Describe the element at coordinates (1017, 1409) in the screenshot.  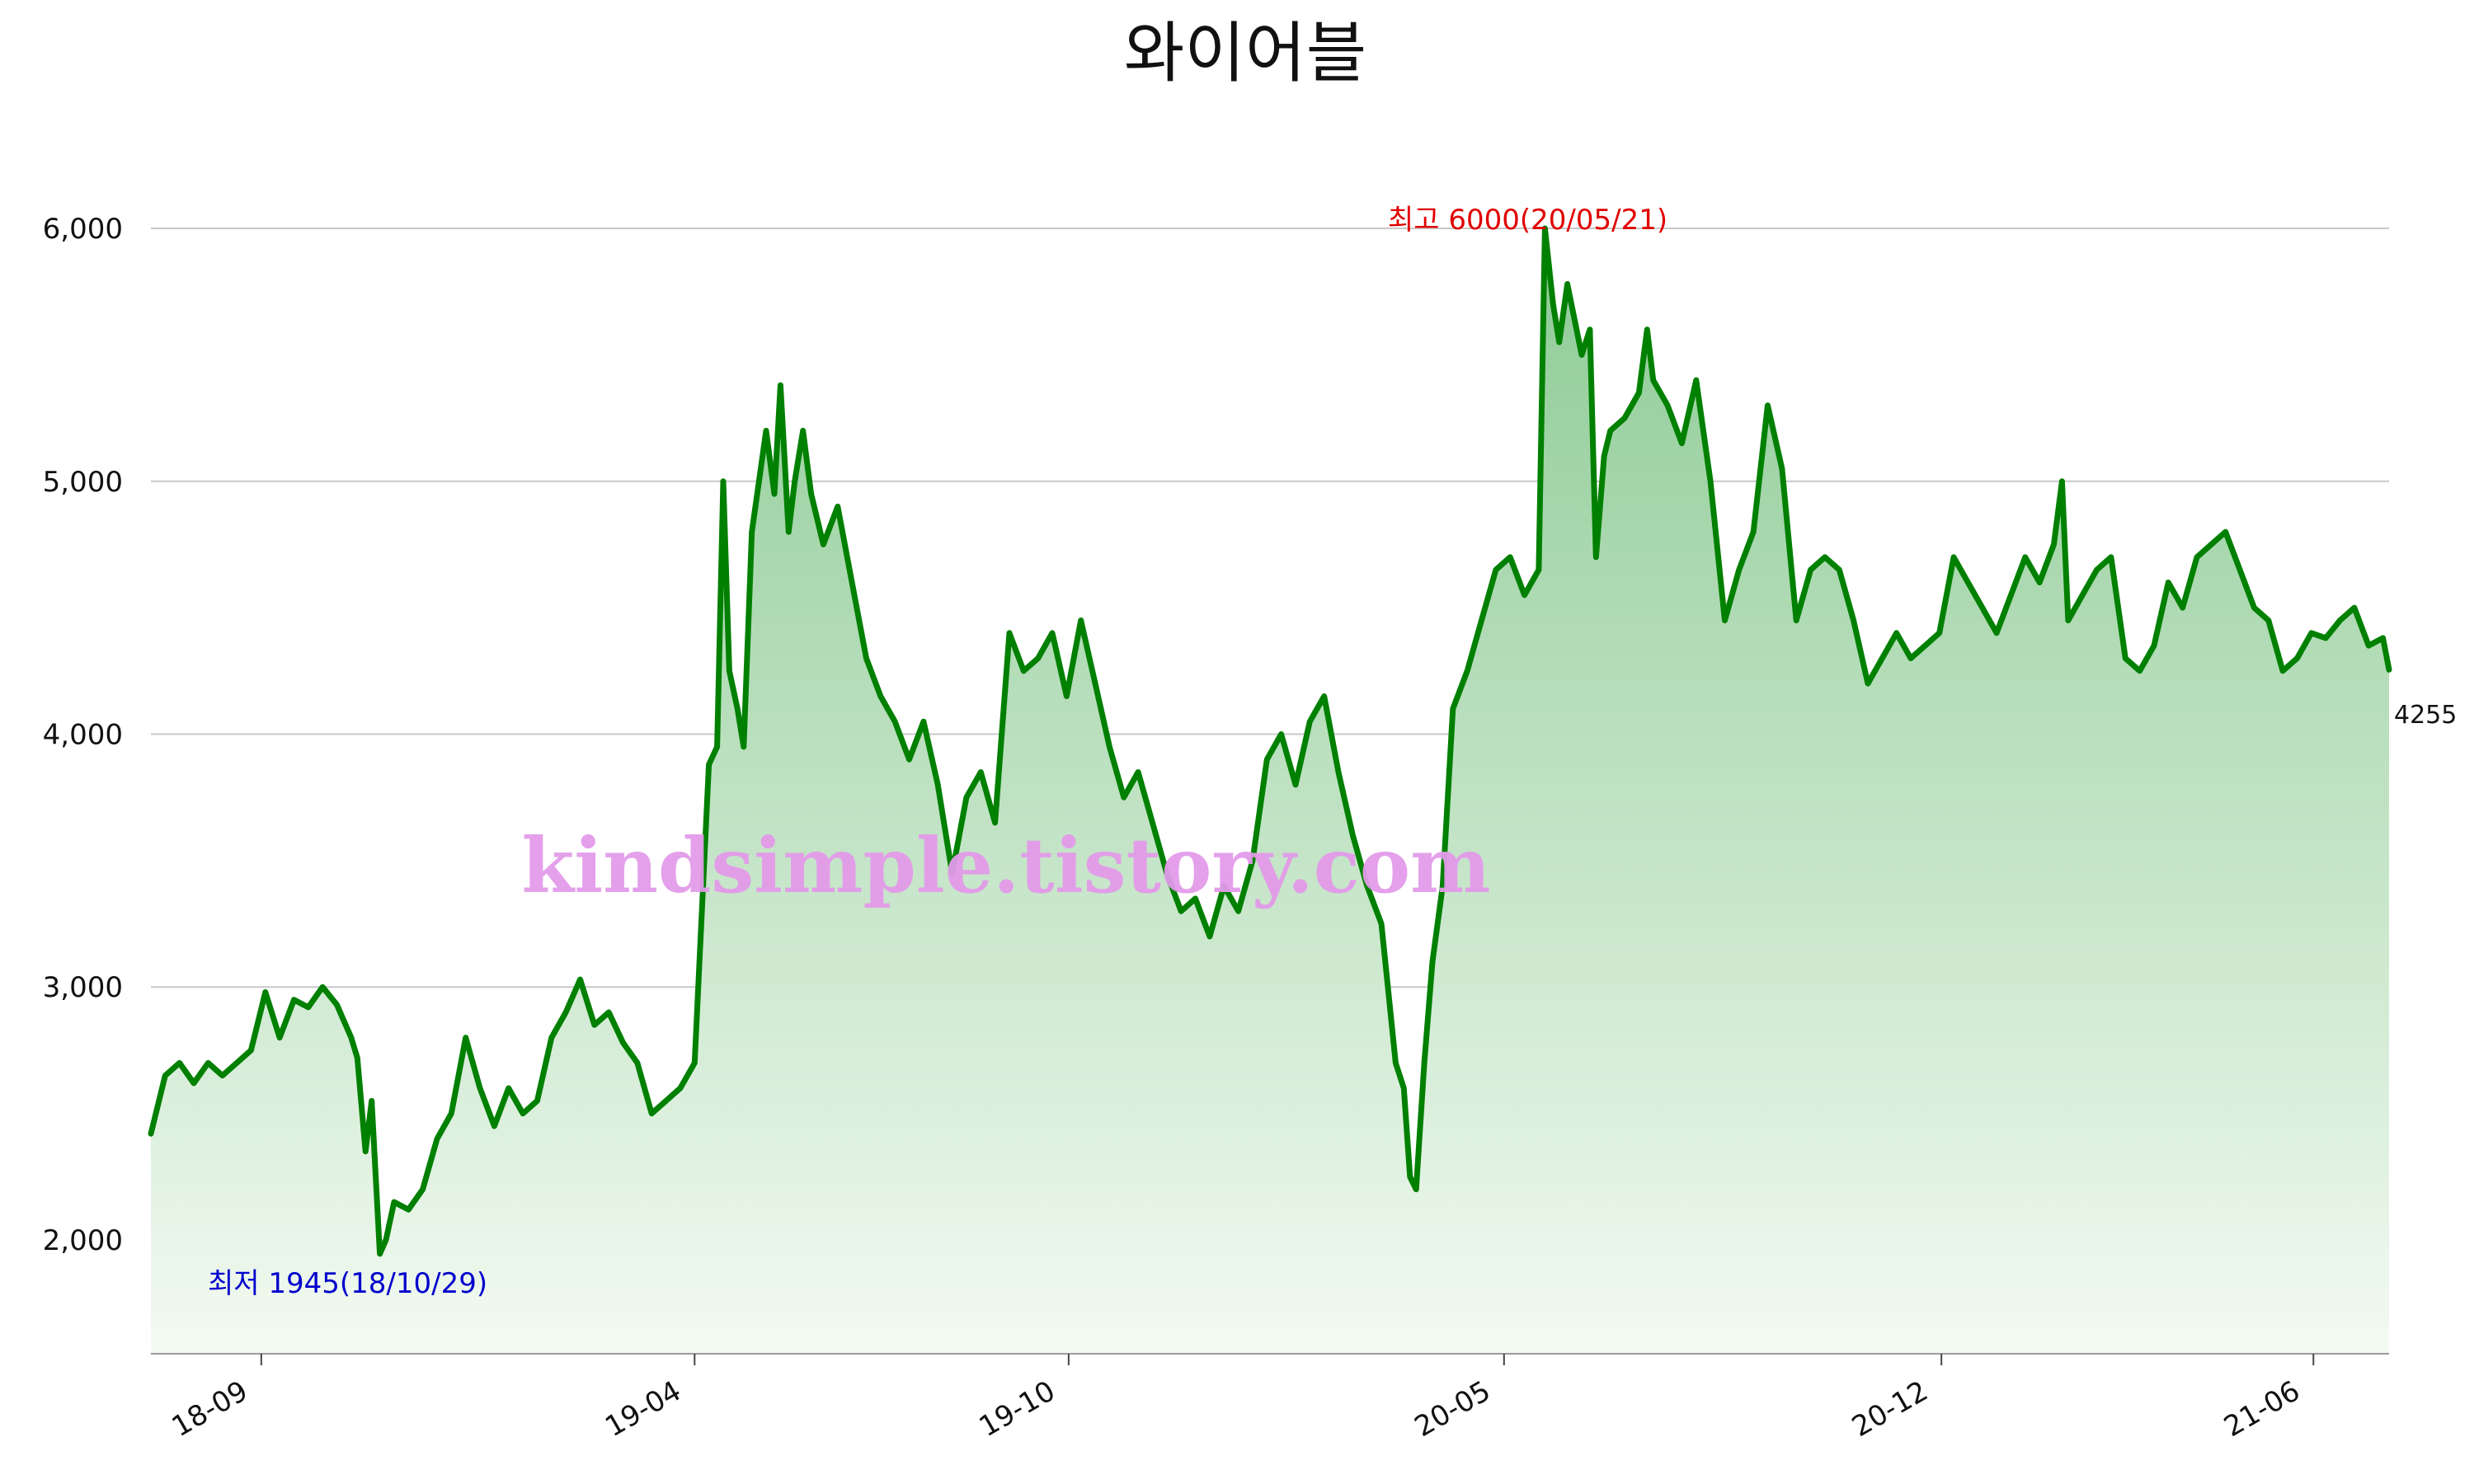
I see `x-tick-label: 19-10` at that location.